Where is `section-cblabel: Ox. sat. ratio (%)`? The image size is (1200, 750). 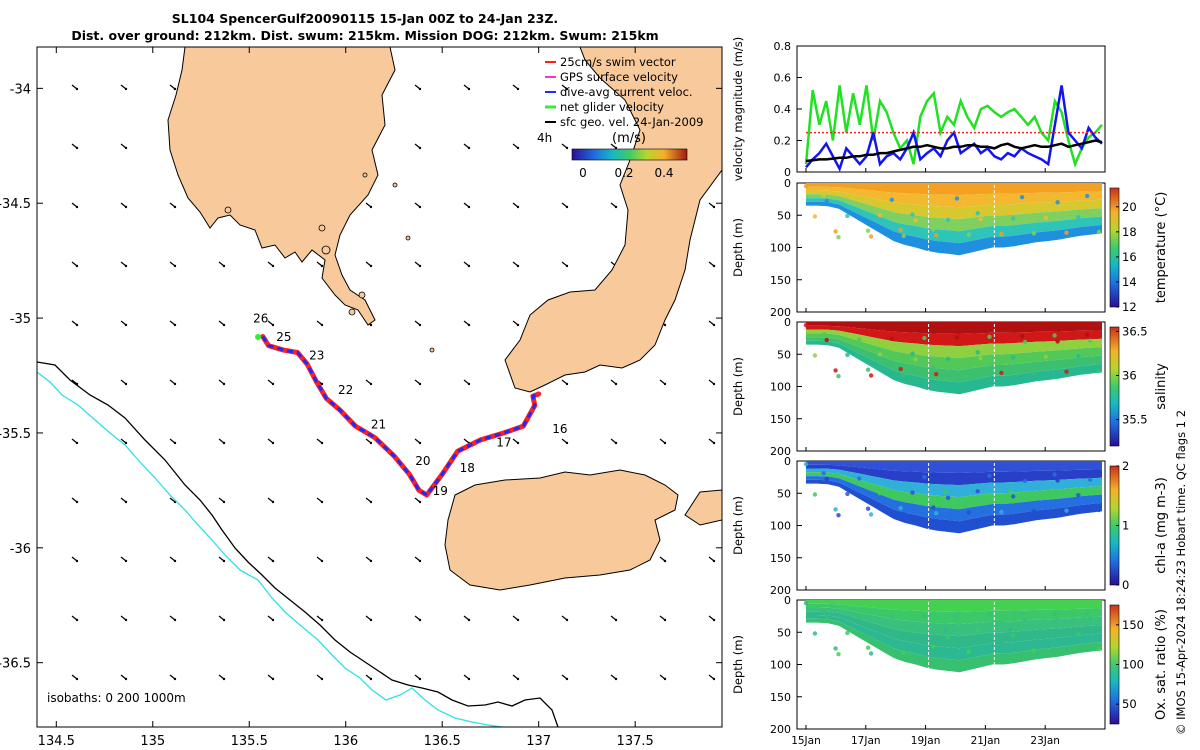 section-cblabel: Ox. sat. ratio (%) is located at coordinates (1161, 664).